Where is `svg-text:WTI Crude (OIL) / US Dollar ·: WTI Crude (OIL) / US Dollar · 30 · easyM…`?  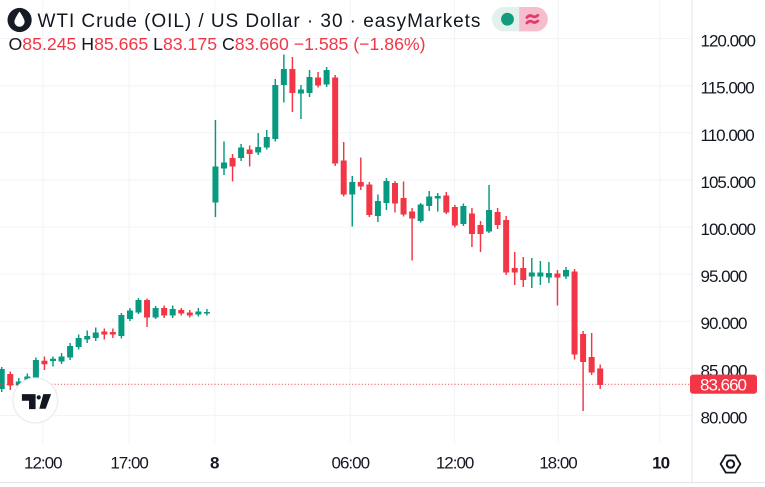
svg-text:WTI Crude (OIL) / US Dollar ·: WTI Crude (OIL) / US Dollar · 30 · easyM… is located at coordinates (260, 21).